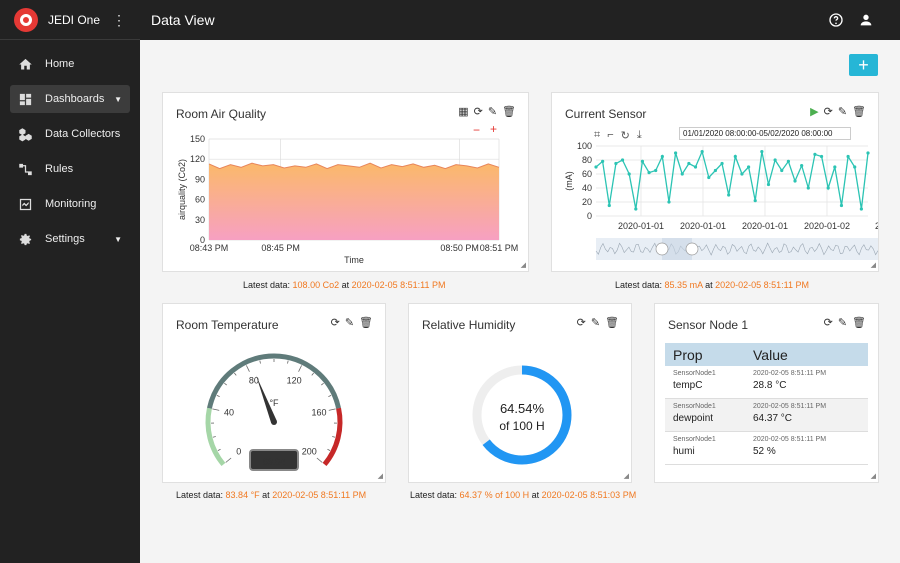 The width and height of the screenshot is (900, 563). Describe the element at coordinates (70, 99) in the screenshot. I see `sidebar-item-dashboards: Dashboards ▼` at that location.